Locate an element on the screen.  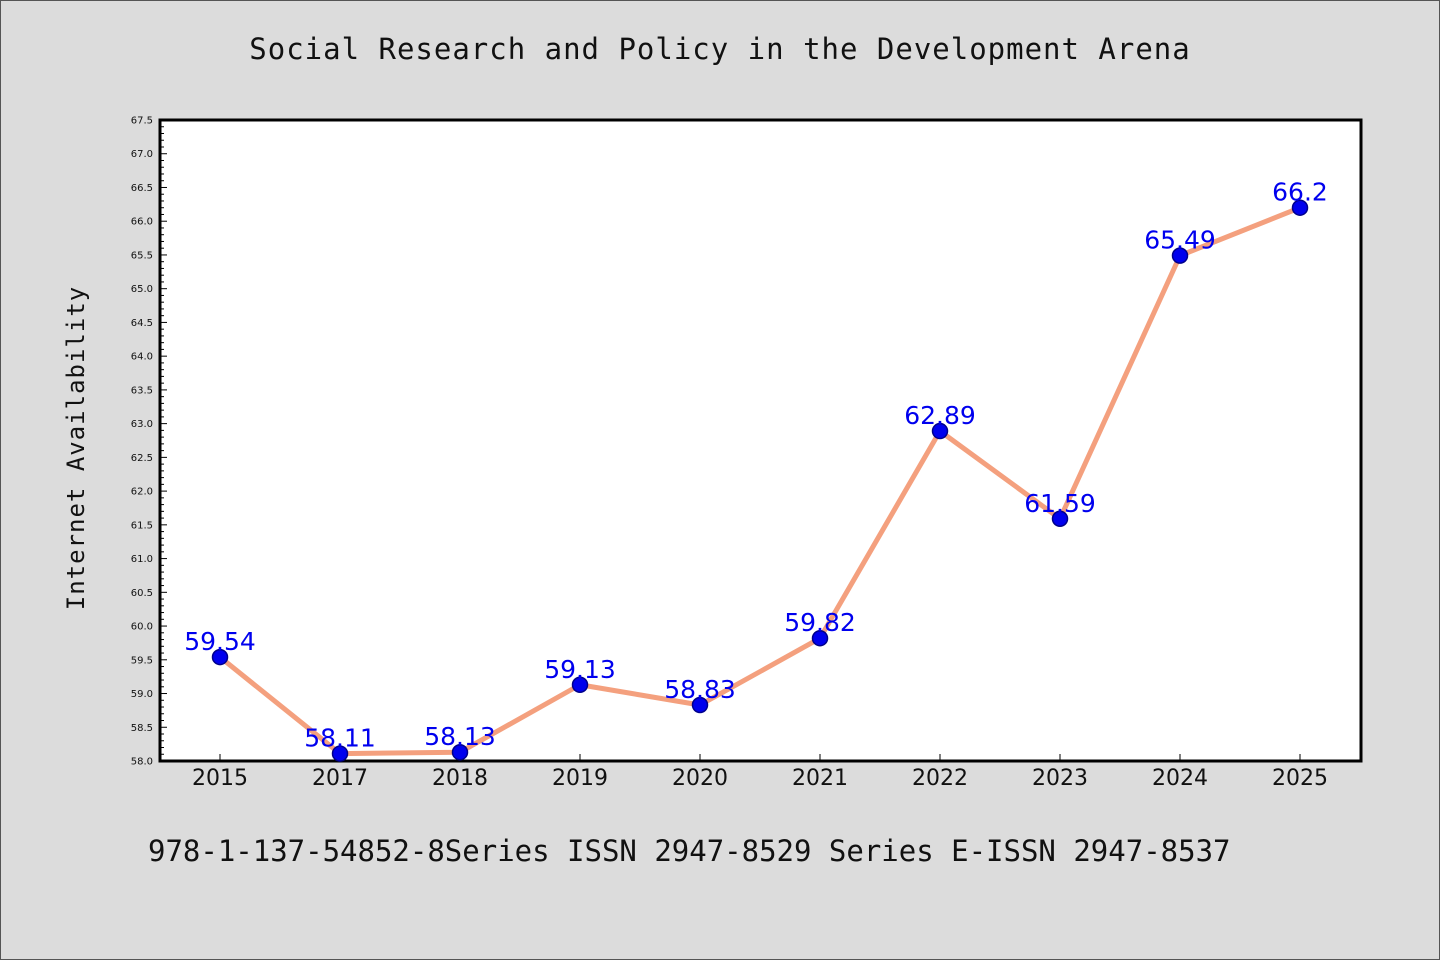
x-axis: 2015 2017 2018 2019 2020 2021 2022 2023 2024 2025 is located at coordinates (760, 772).